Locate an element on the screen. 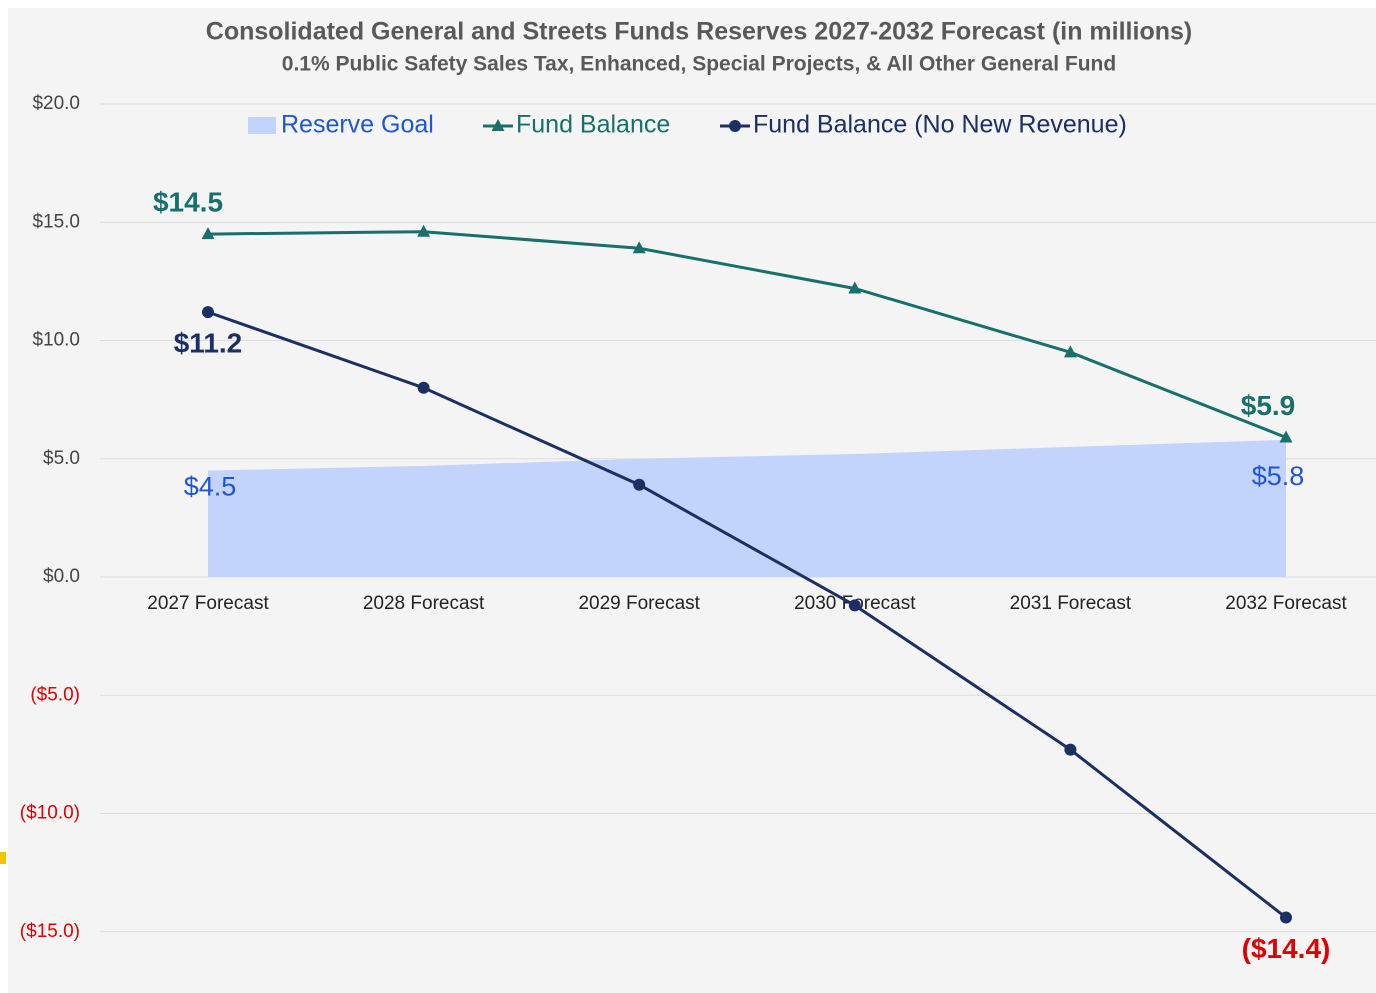 This screenshot has width=1376, height=993. data-label: $11.2 is located at coordinates (208, 343).